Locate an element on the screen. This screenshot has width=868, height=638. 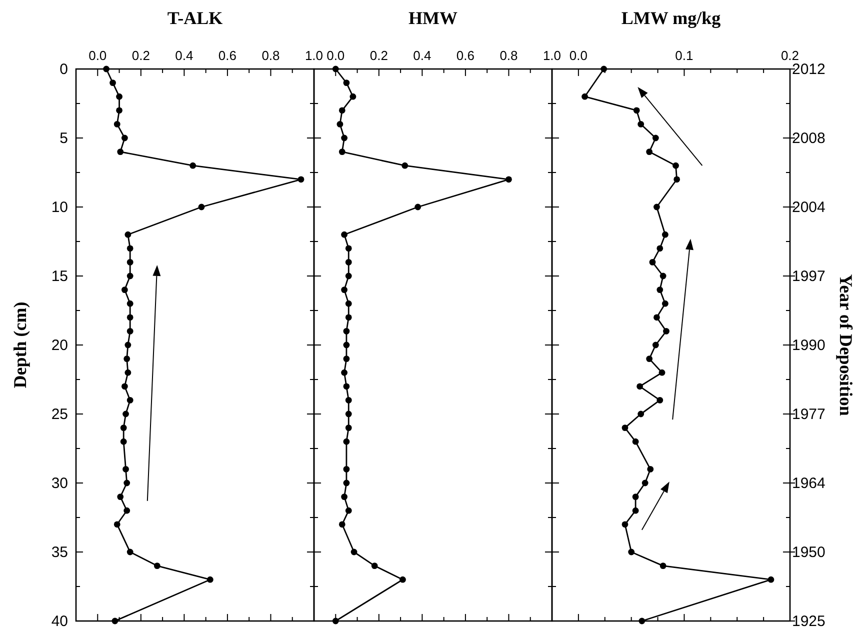
y-tick-label: 15 is located at coordinates (59, 276).